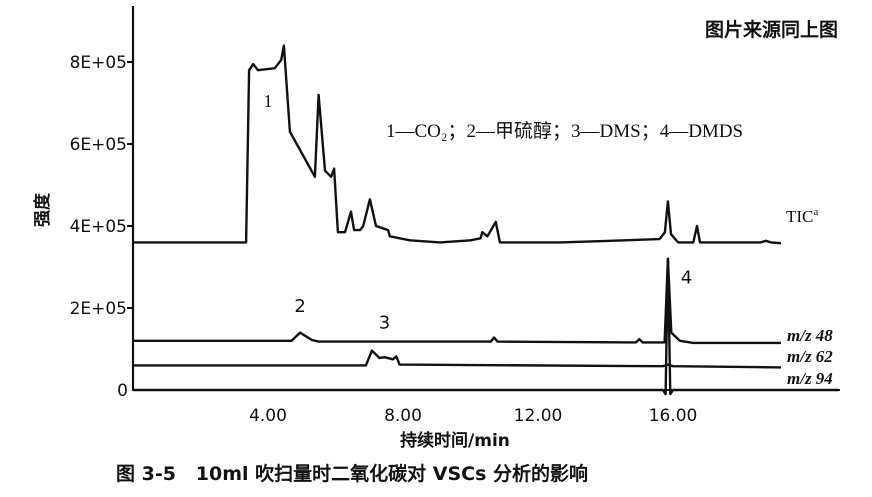  I want to click on y-tick-label: 4E+05, so click(98, 227).